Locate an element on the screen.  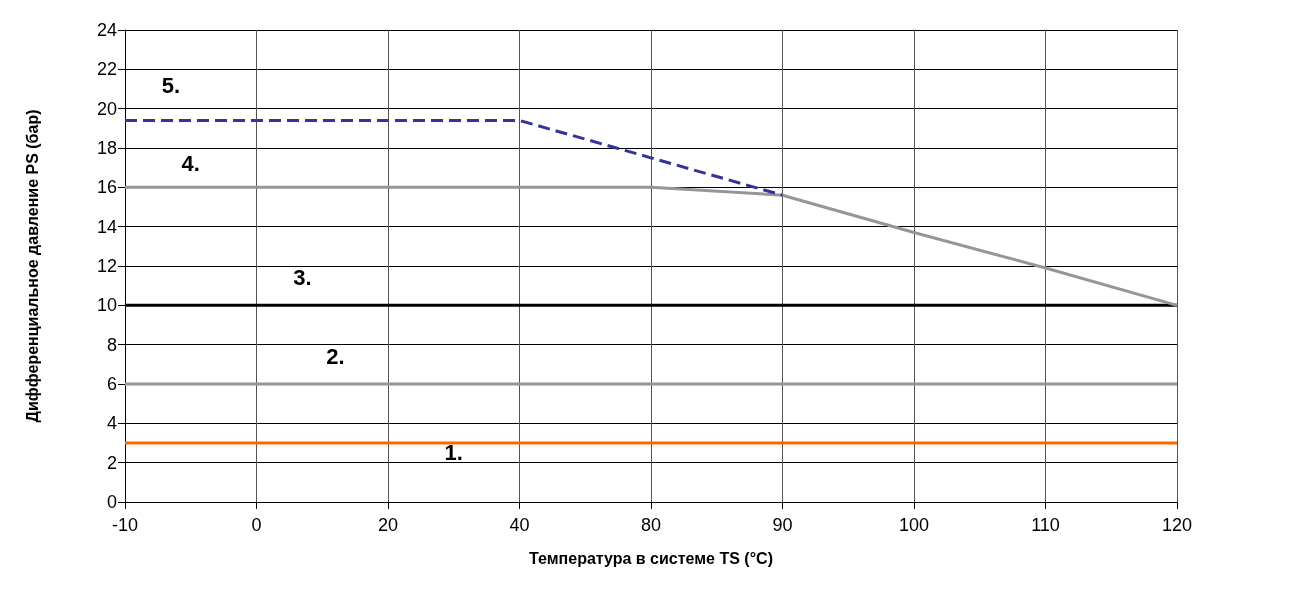
annotation: 5. is located at coordinates (171, 85).